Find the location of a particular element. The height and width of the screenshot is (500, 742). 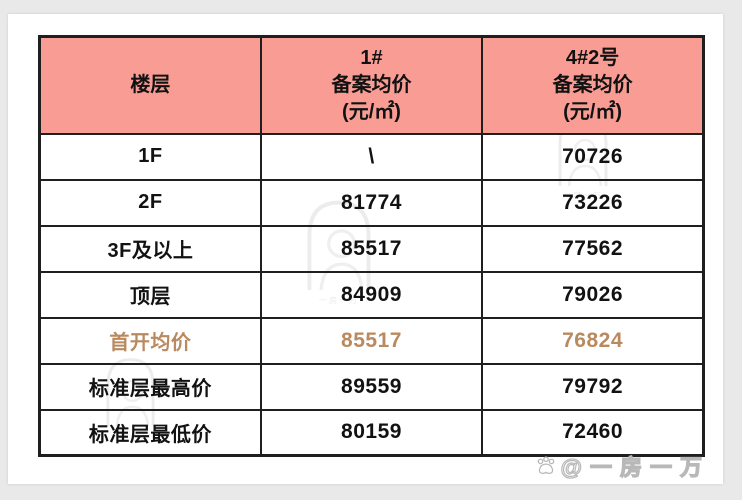

header-cell-building-1: 1# 备案均价 (元/㎡) is located at coordinates (371, 85).